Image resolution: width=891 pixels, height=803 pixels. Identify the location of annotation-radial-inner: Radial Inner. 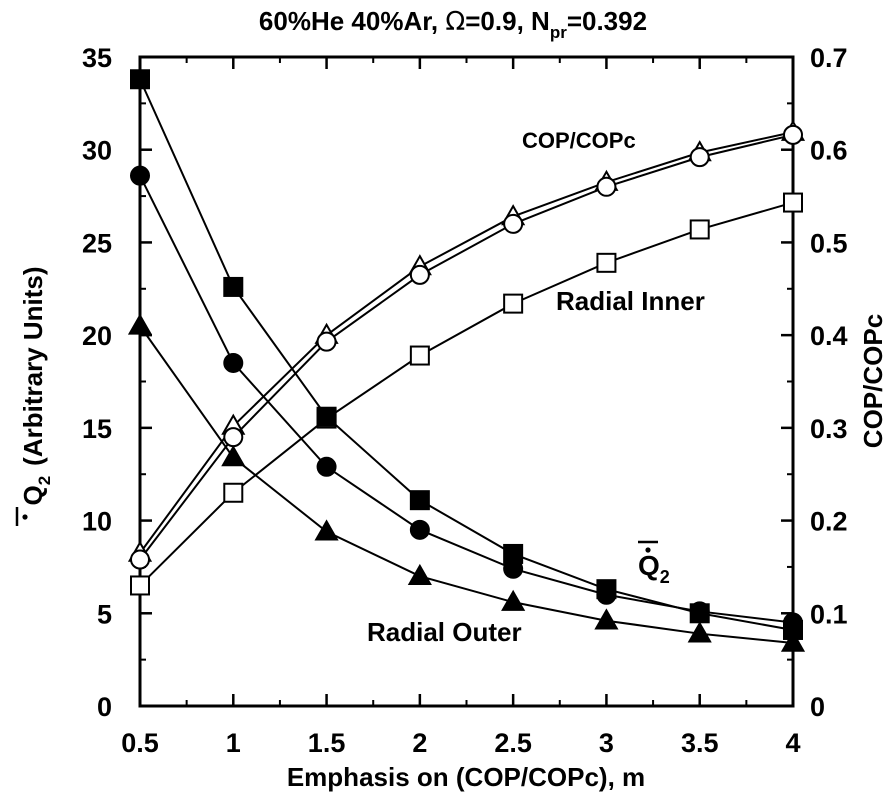
(630, 301).